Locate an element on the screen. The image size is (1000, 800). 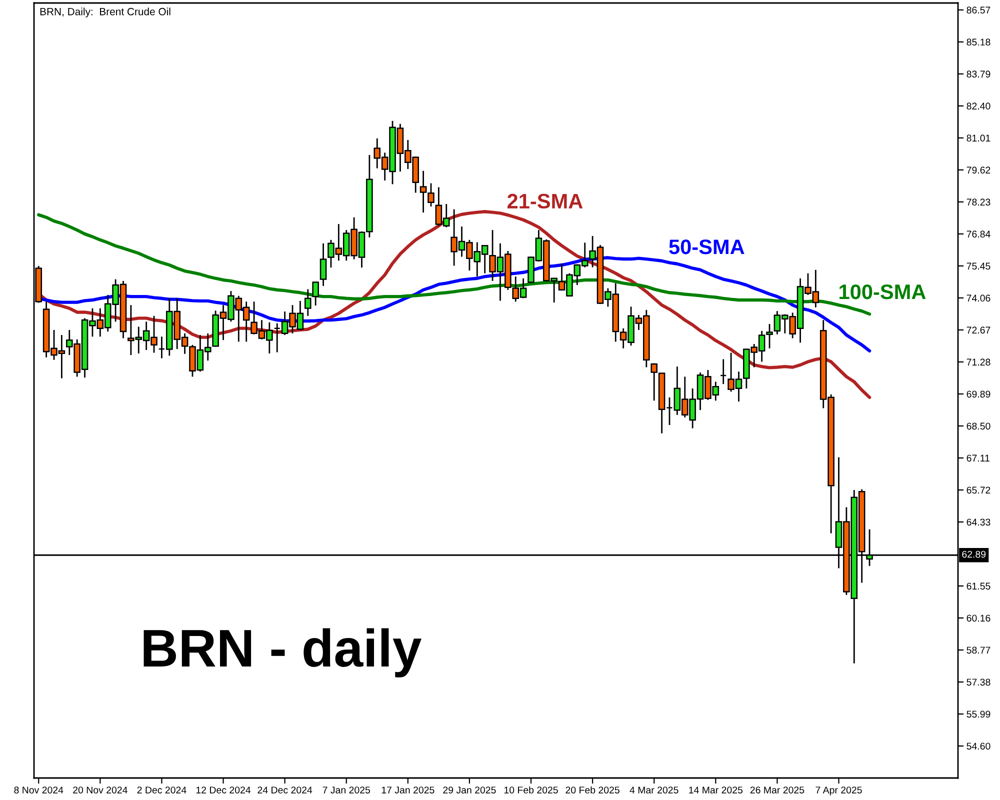
y-tick-label: 55.99 is located at coordinates (978, 714).